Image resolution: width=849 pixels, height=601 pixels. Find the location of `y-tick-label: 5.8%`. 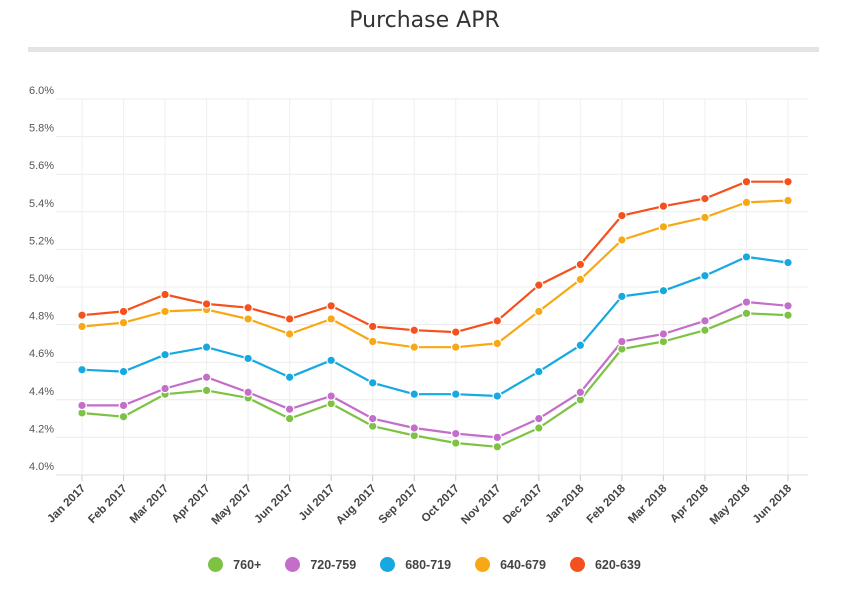

y-tick-label: 5.8% is located at coordinates (41, 129).